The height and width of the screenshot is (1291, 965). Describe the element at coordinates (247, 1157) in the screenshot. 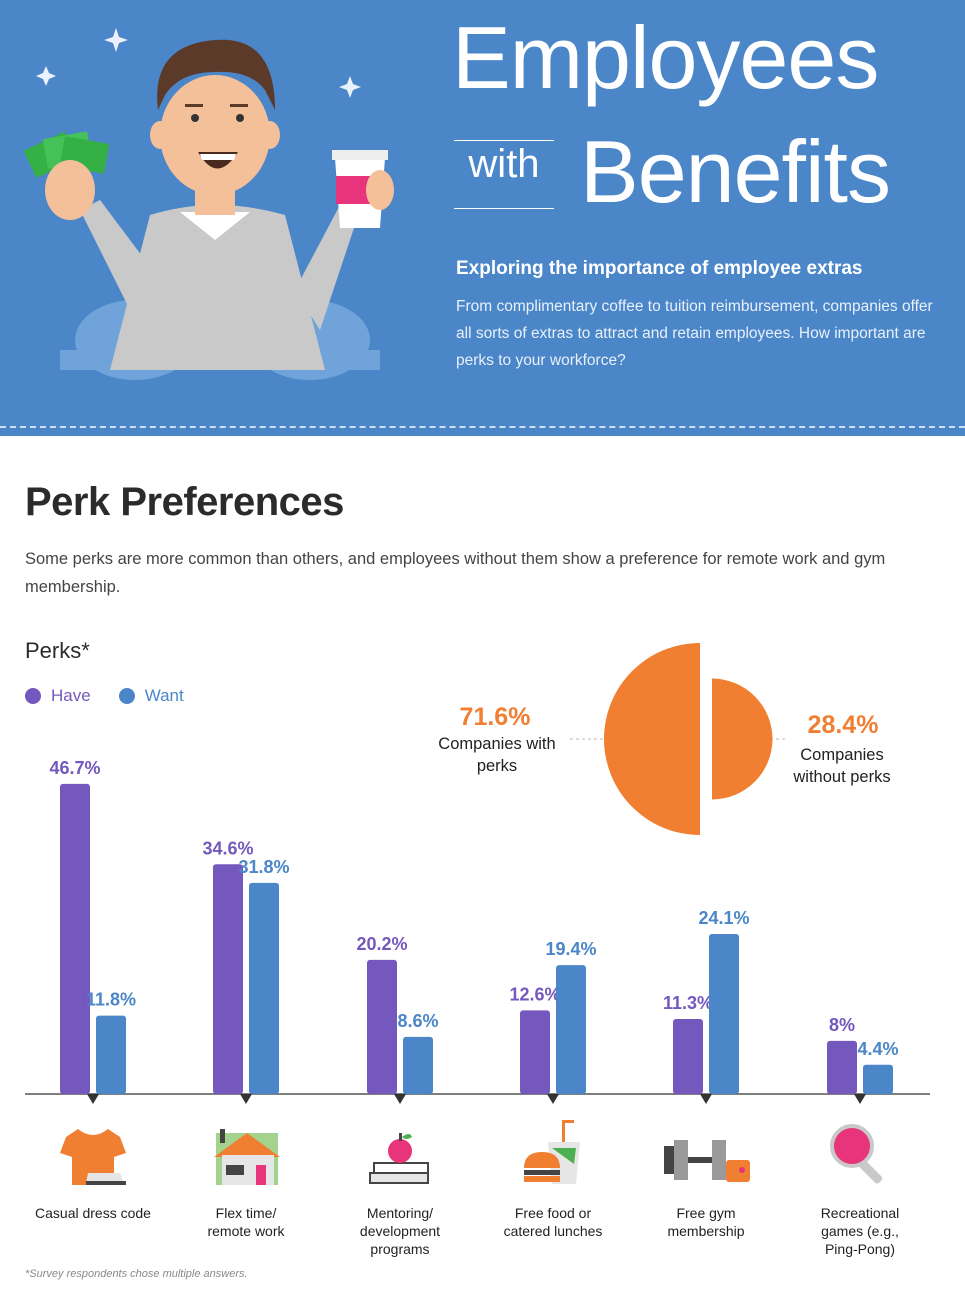

I see `house-icon` at that location.